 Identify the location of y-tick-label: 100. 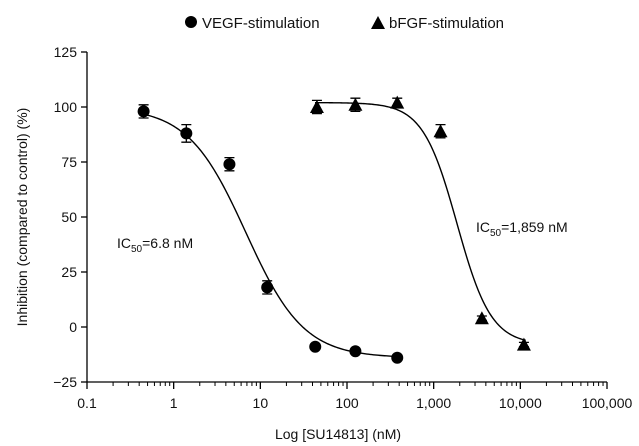
(66, 107).